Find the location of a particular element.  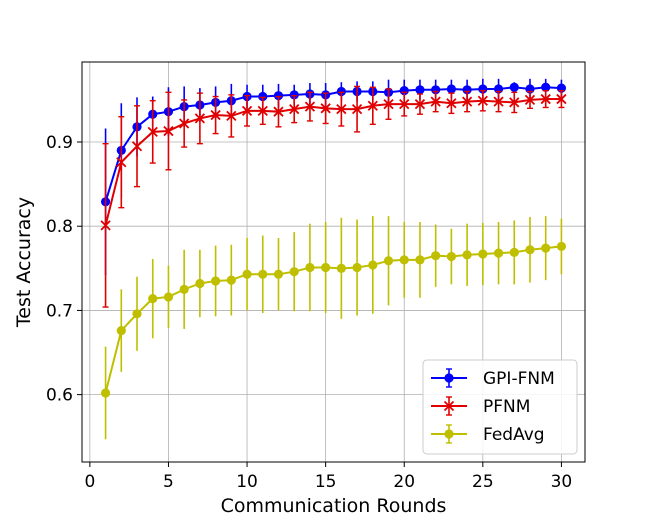

legend: GPI-FNM PFNM FedAvg is located at coordinates (500, 407).